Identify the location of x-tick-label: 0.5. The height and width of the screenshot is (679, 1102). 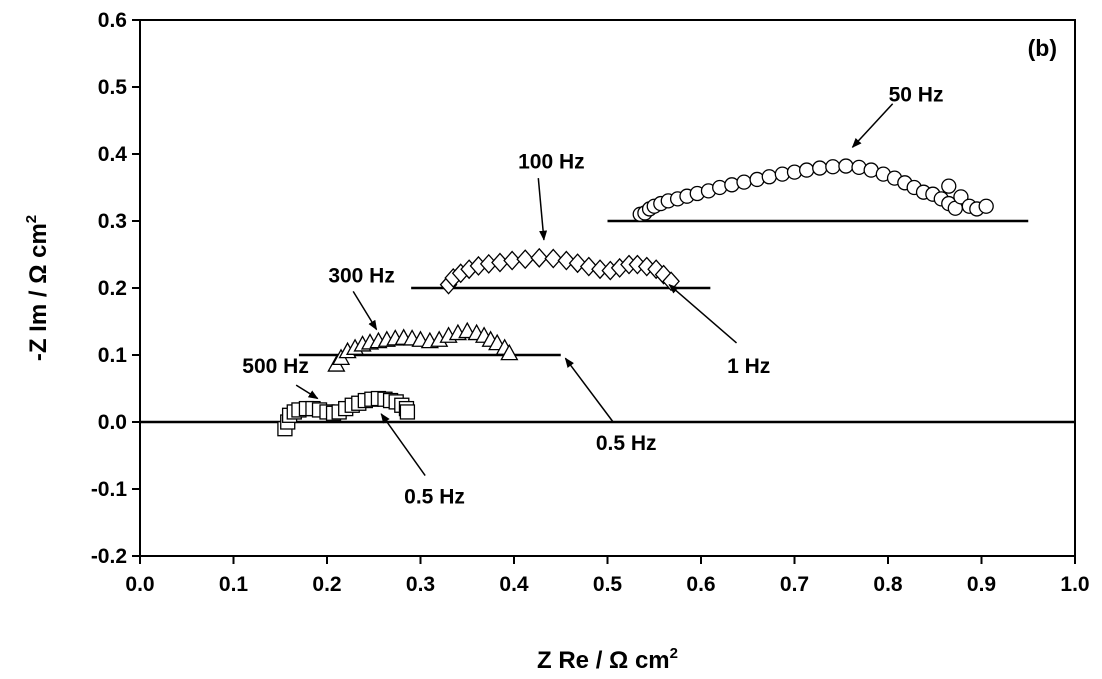
(608, 584).